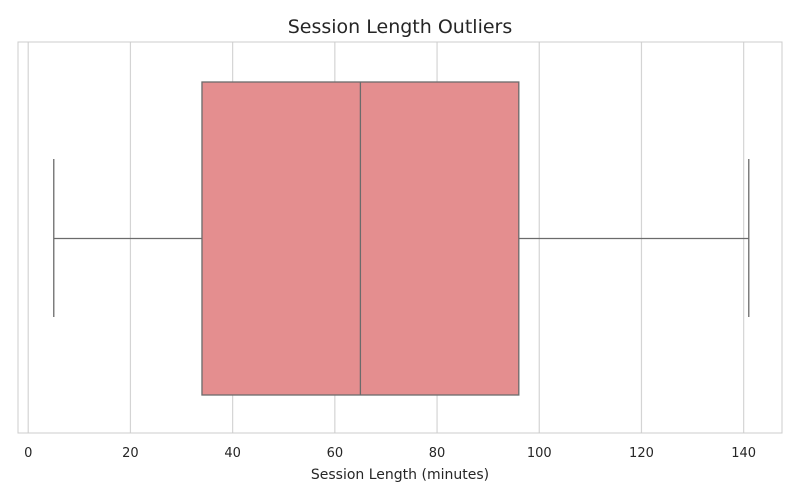 The width and height of the screenshot is (800, 500). Describe the element at coordinates (641, 453) in the screenshot. I see `x-tick-label-120: 120` at that location.